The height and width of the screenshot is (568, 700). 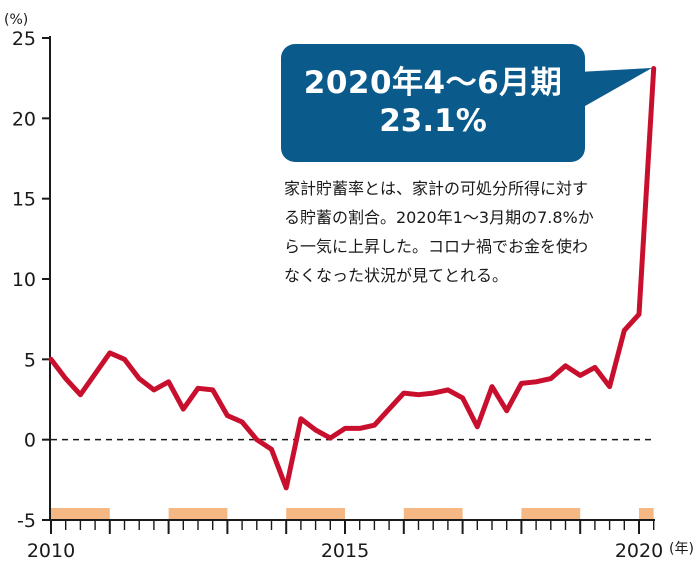 I want to click on y-tick-label: 20, so click(x=24, y=119).